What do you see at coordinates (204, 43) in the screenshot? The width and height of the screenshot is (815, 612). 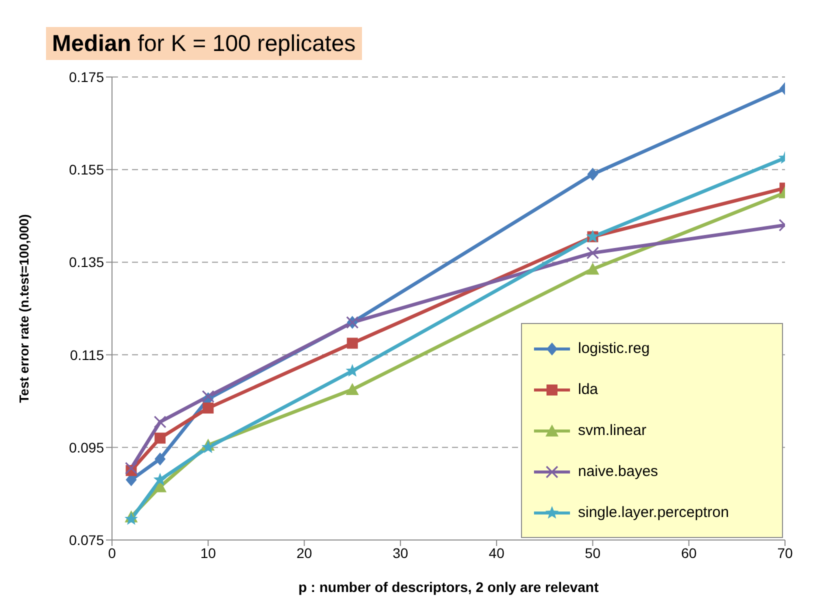 I see `chart-title: Median for K = 100 replicates` at bounding box center [204, 43].